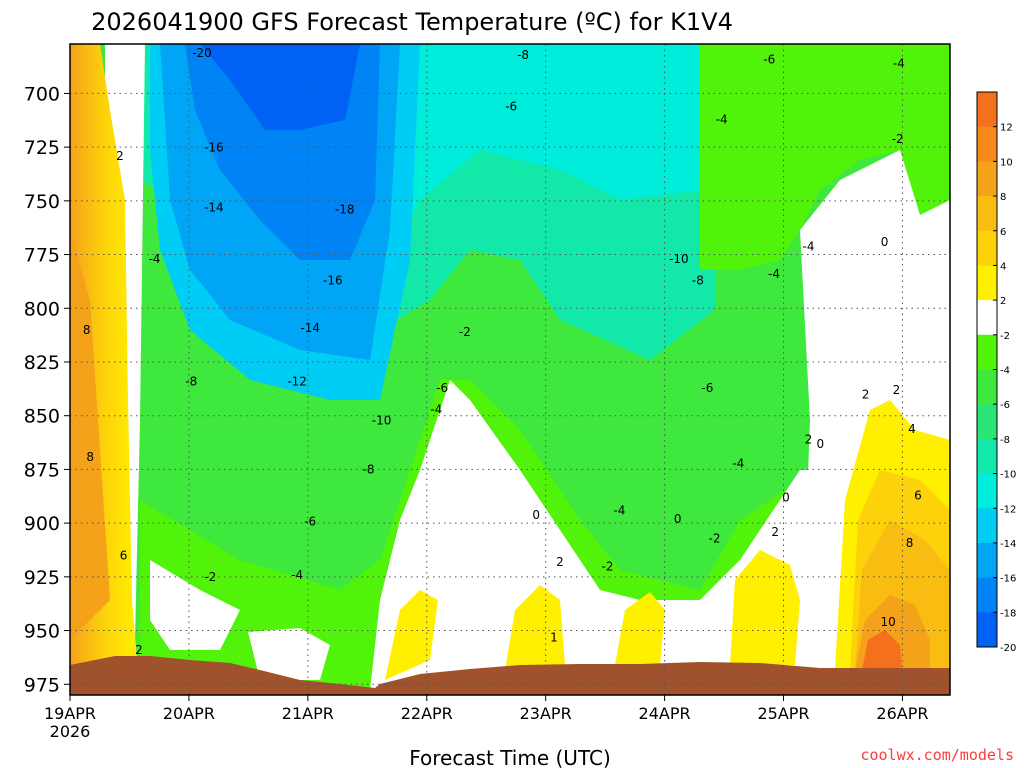 This screenshot has height=768, width=1024. What do you see at coordinates (546, 713) in the screenshot?
I see `x-tick-label: 23APR` at bounding box center [546, 713].